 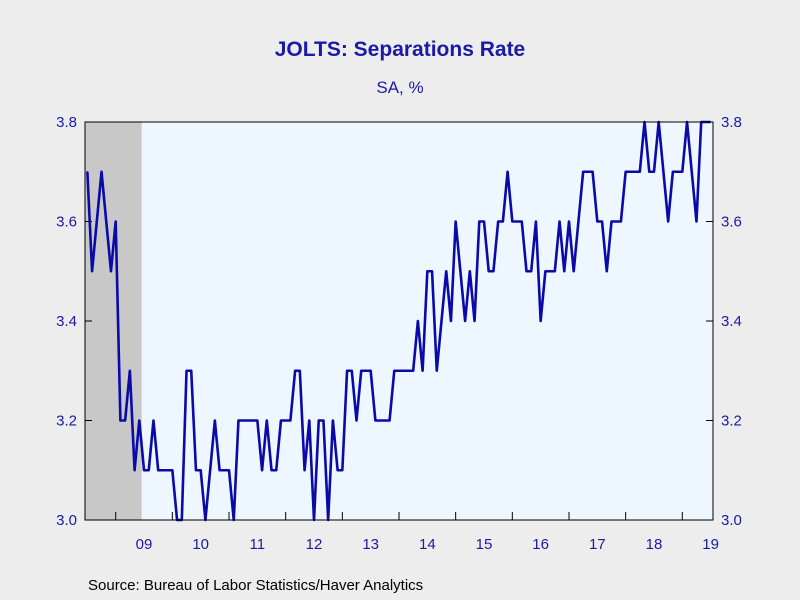 What do you see at coordinates (66, 321) in the screenshot?
I see `y-tick-label-left: 3.4` at bounding box center [66, 321].